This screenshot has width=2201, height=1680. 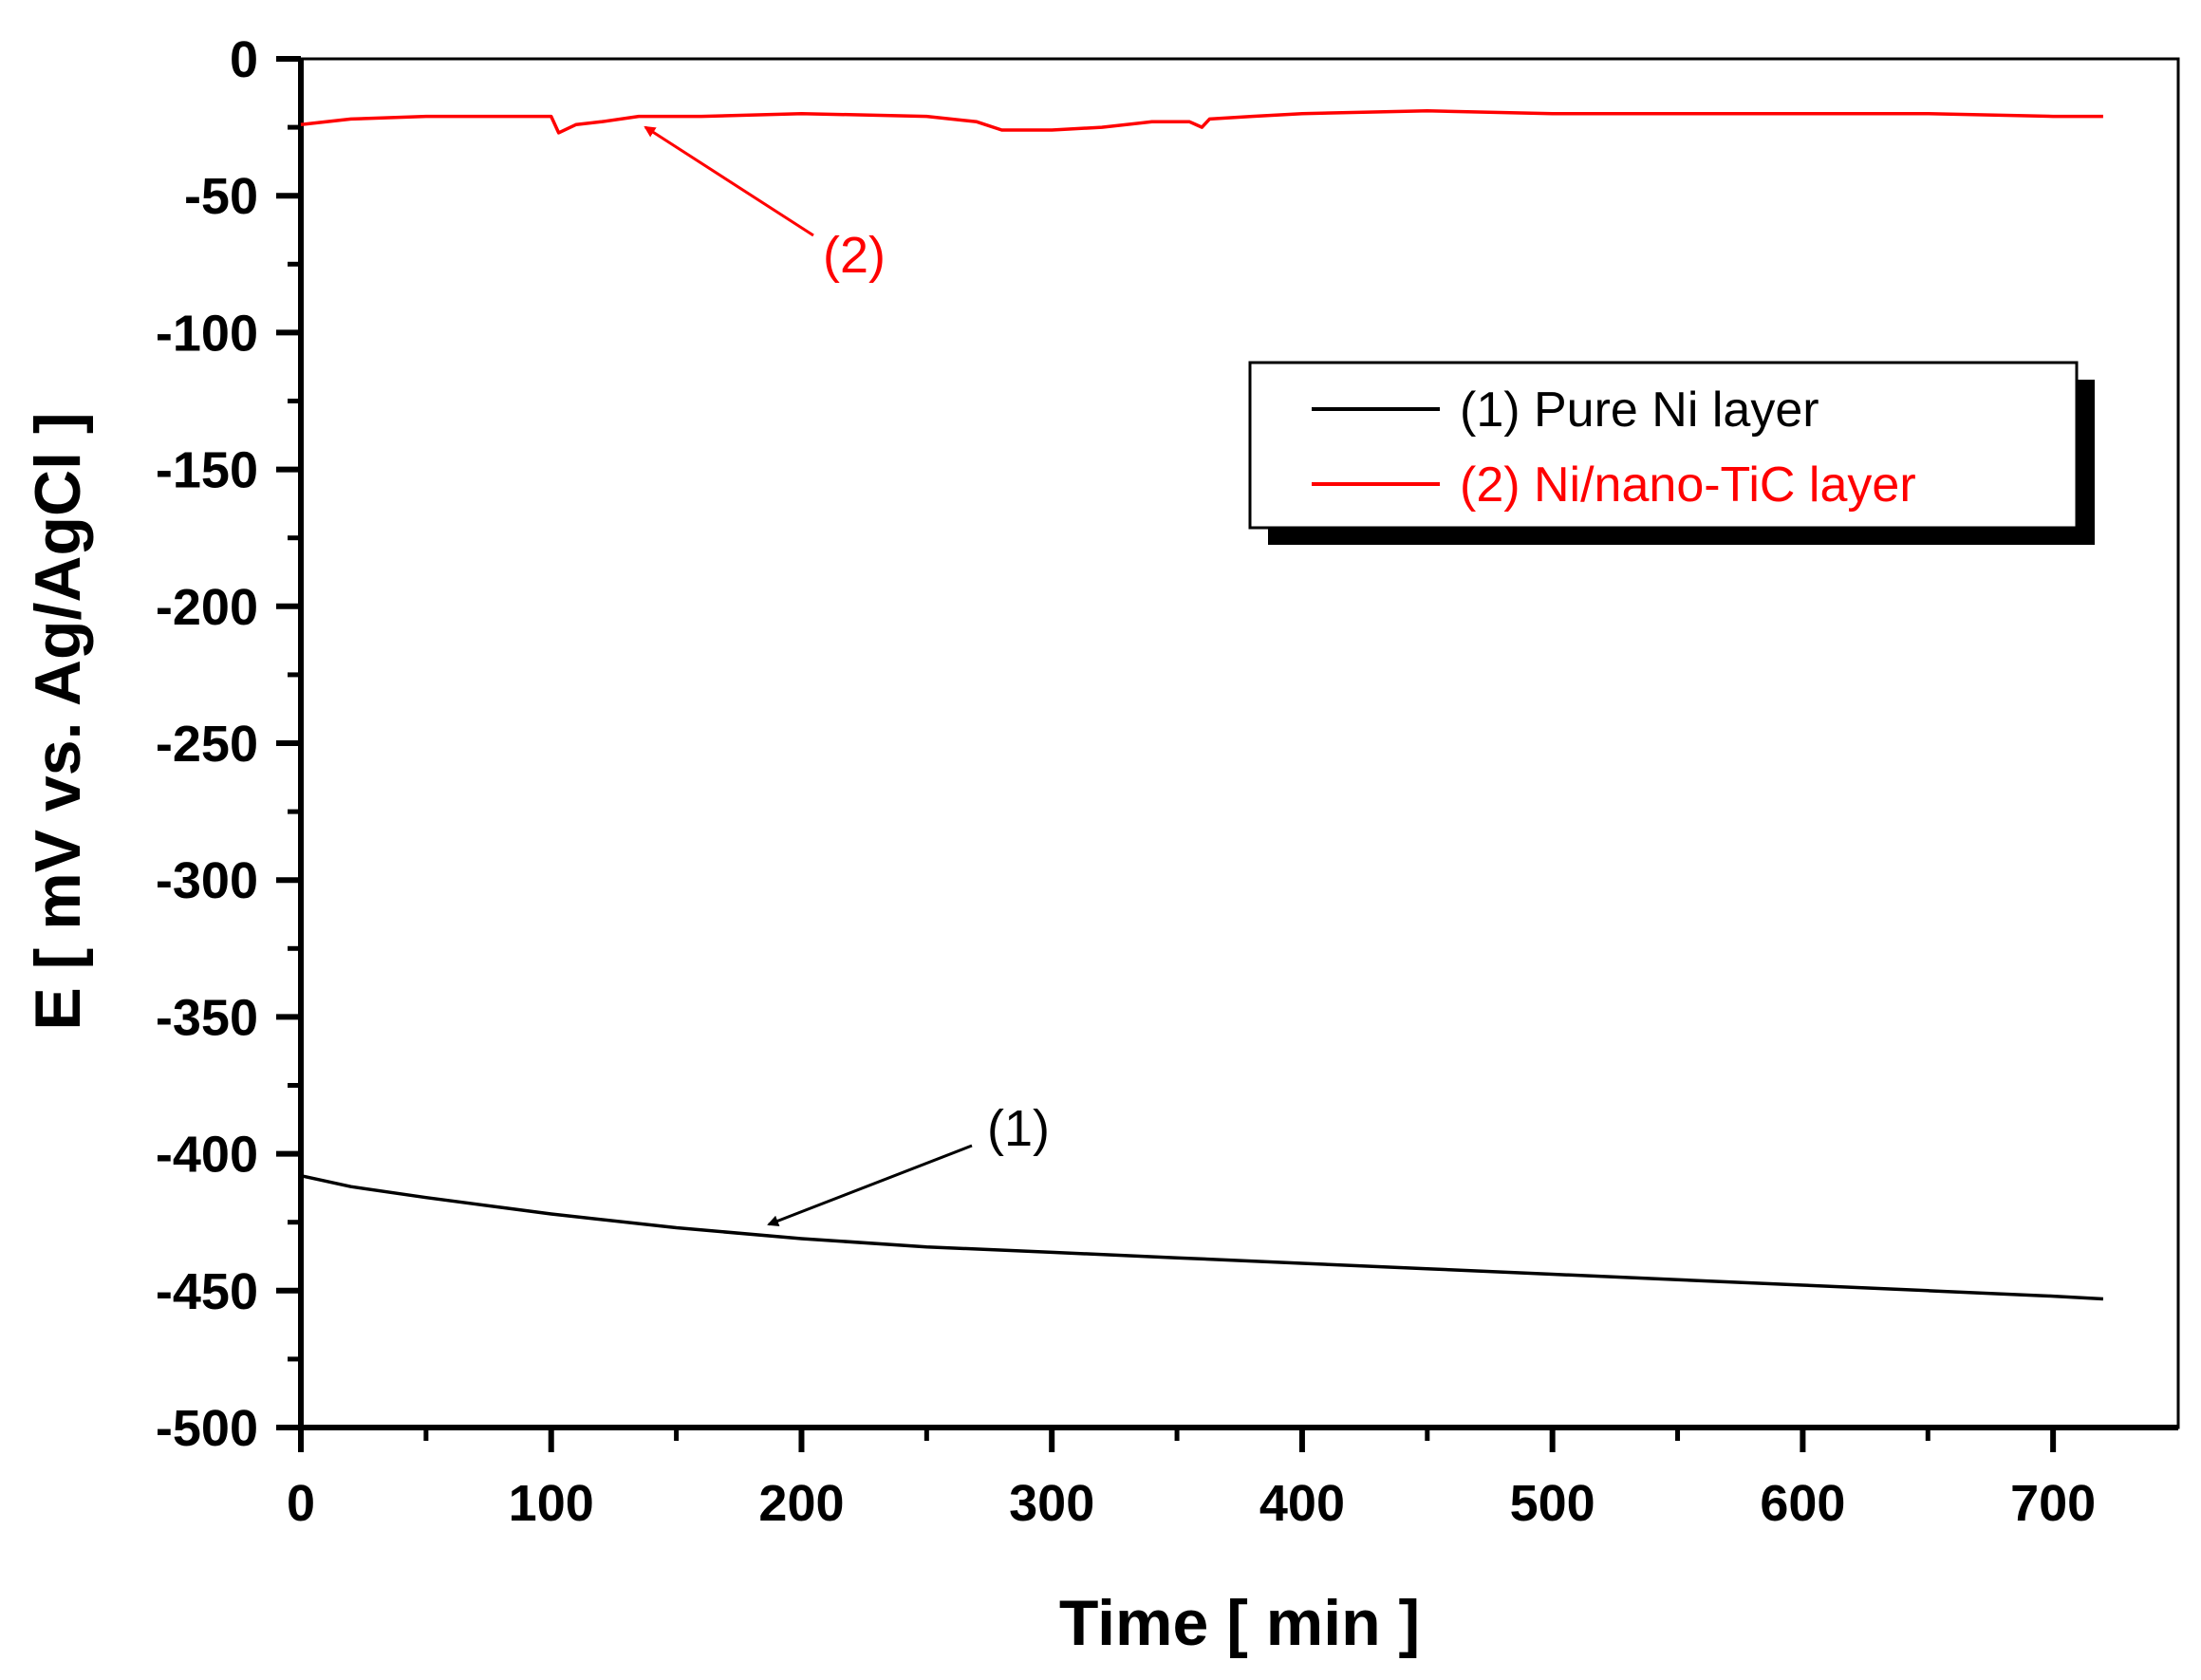 I want to click on legend: (1) Pure Ni layer (2) Ni/nano-TiC layer, so click(x=1671, y=453).